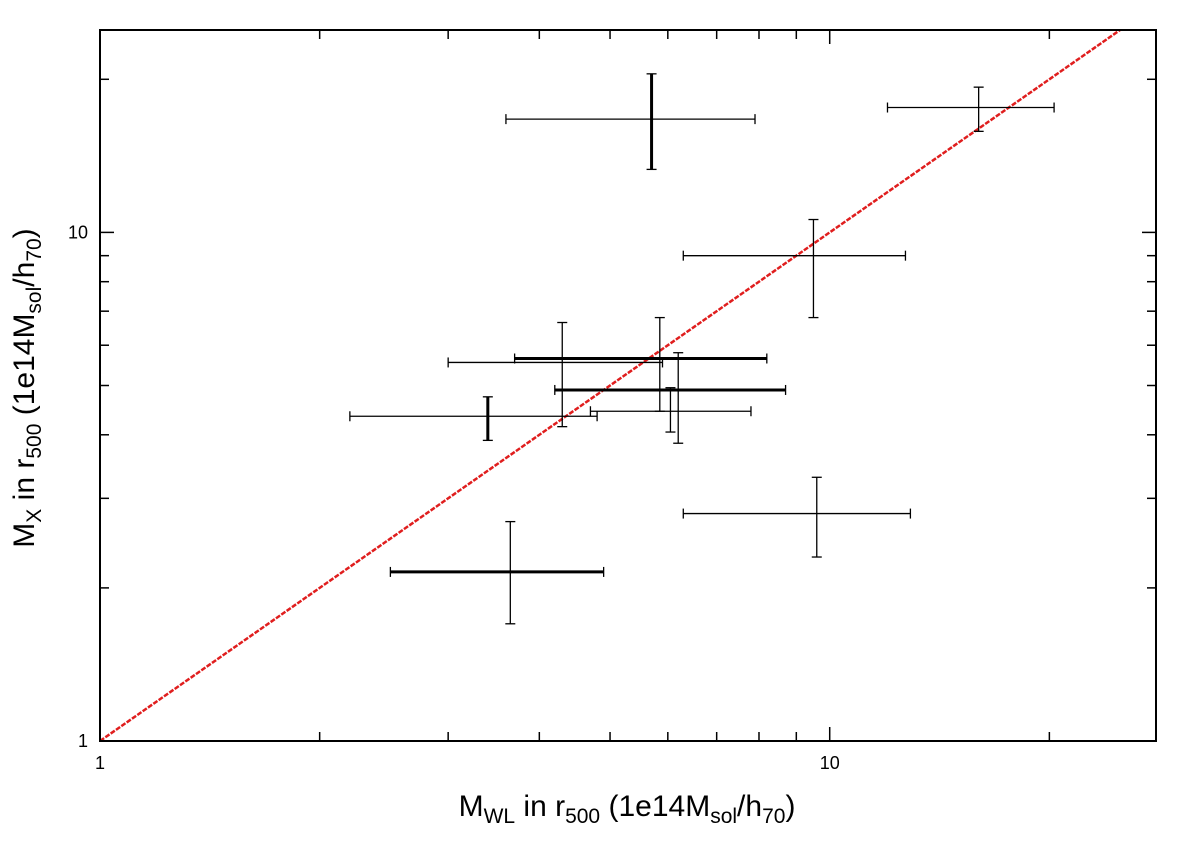 This screenshot has height=842, width=1200. Describe the element at coordinates (78, 232) in the screenshot. I see `y-tick-label: 10` at that location.